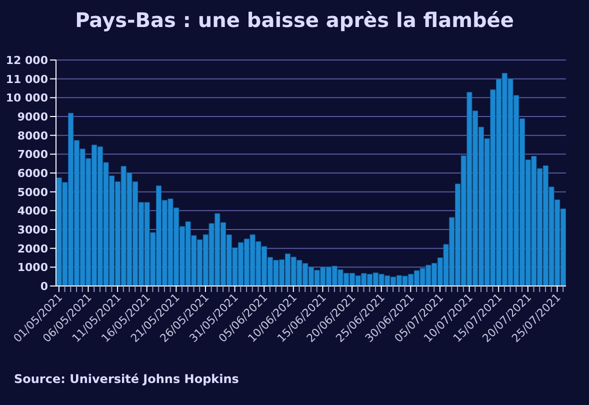 Image resolution: width=589 pixels, height=405 pixels. What do you see at coordinates (126, 379) in the screenshot?
I see `source-note: Source: Université Johns Hopkins` at bounding box center [126, 379].